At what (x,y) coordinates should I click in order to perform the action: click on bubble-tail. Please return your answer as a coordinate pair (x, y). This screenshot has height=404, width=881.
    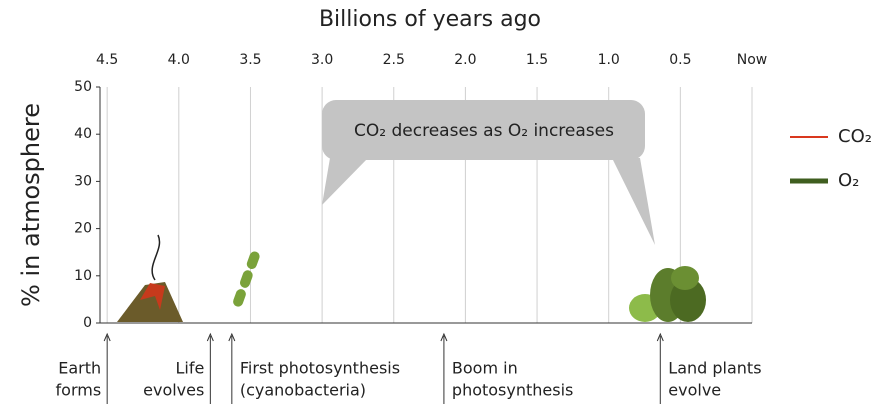
    Looking at the image, I should click on (488, 201).